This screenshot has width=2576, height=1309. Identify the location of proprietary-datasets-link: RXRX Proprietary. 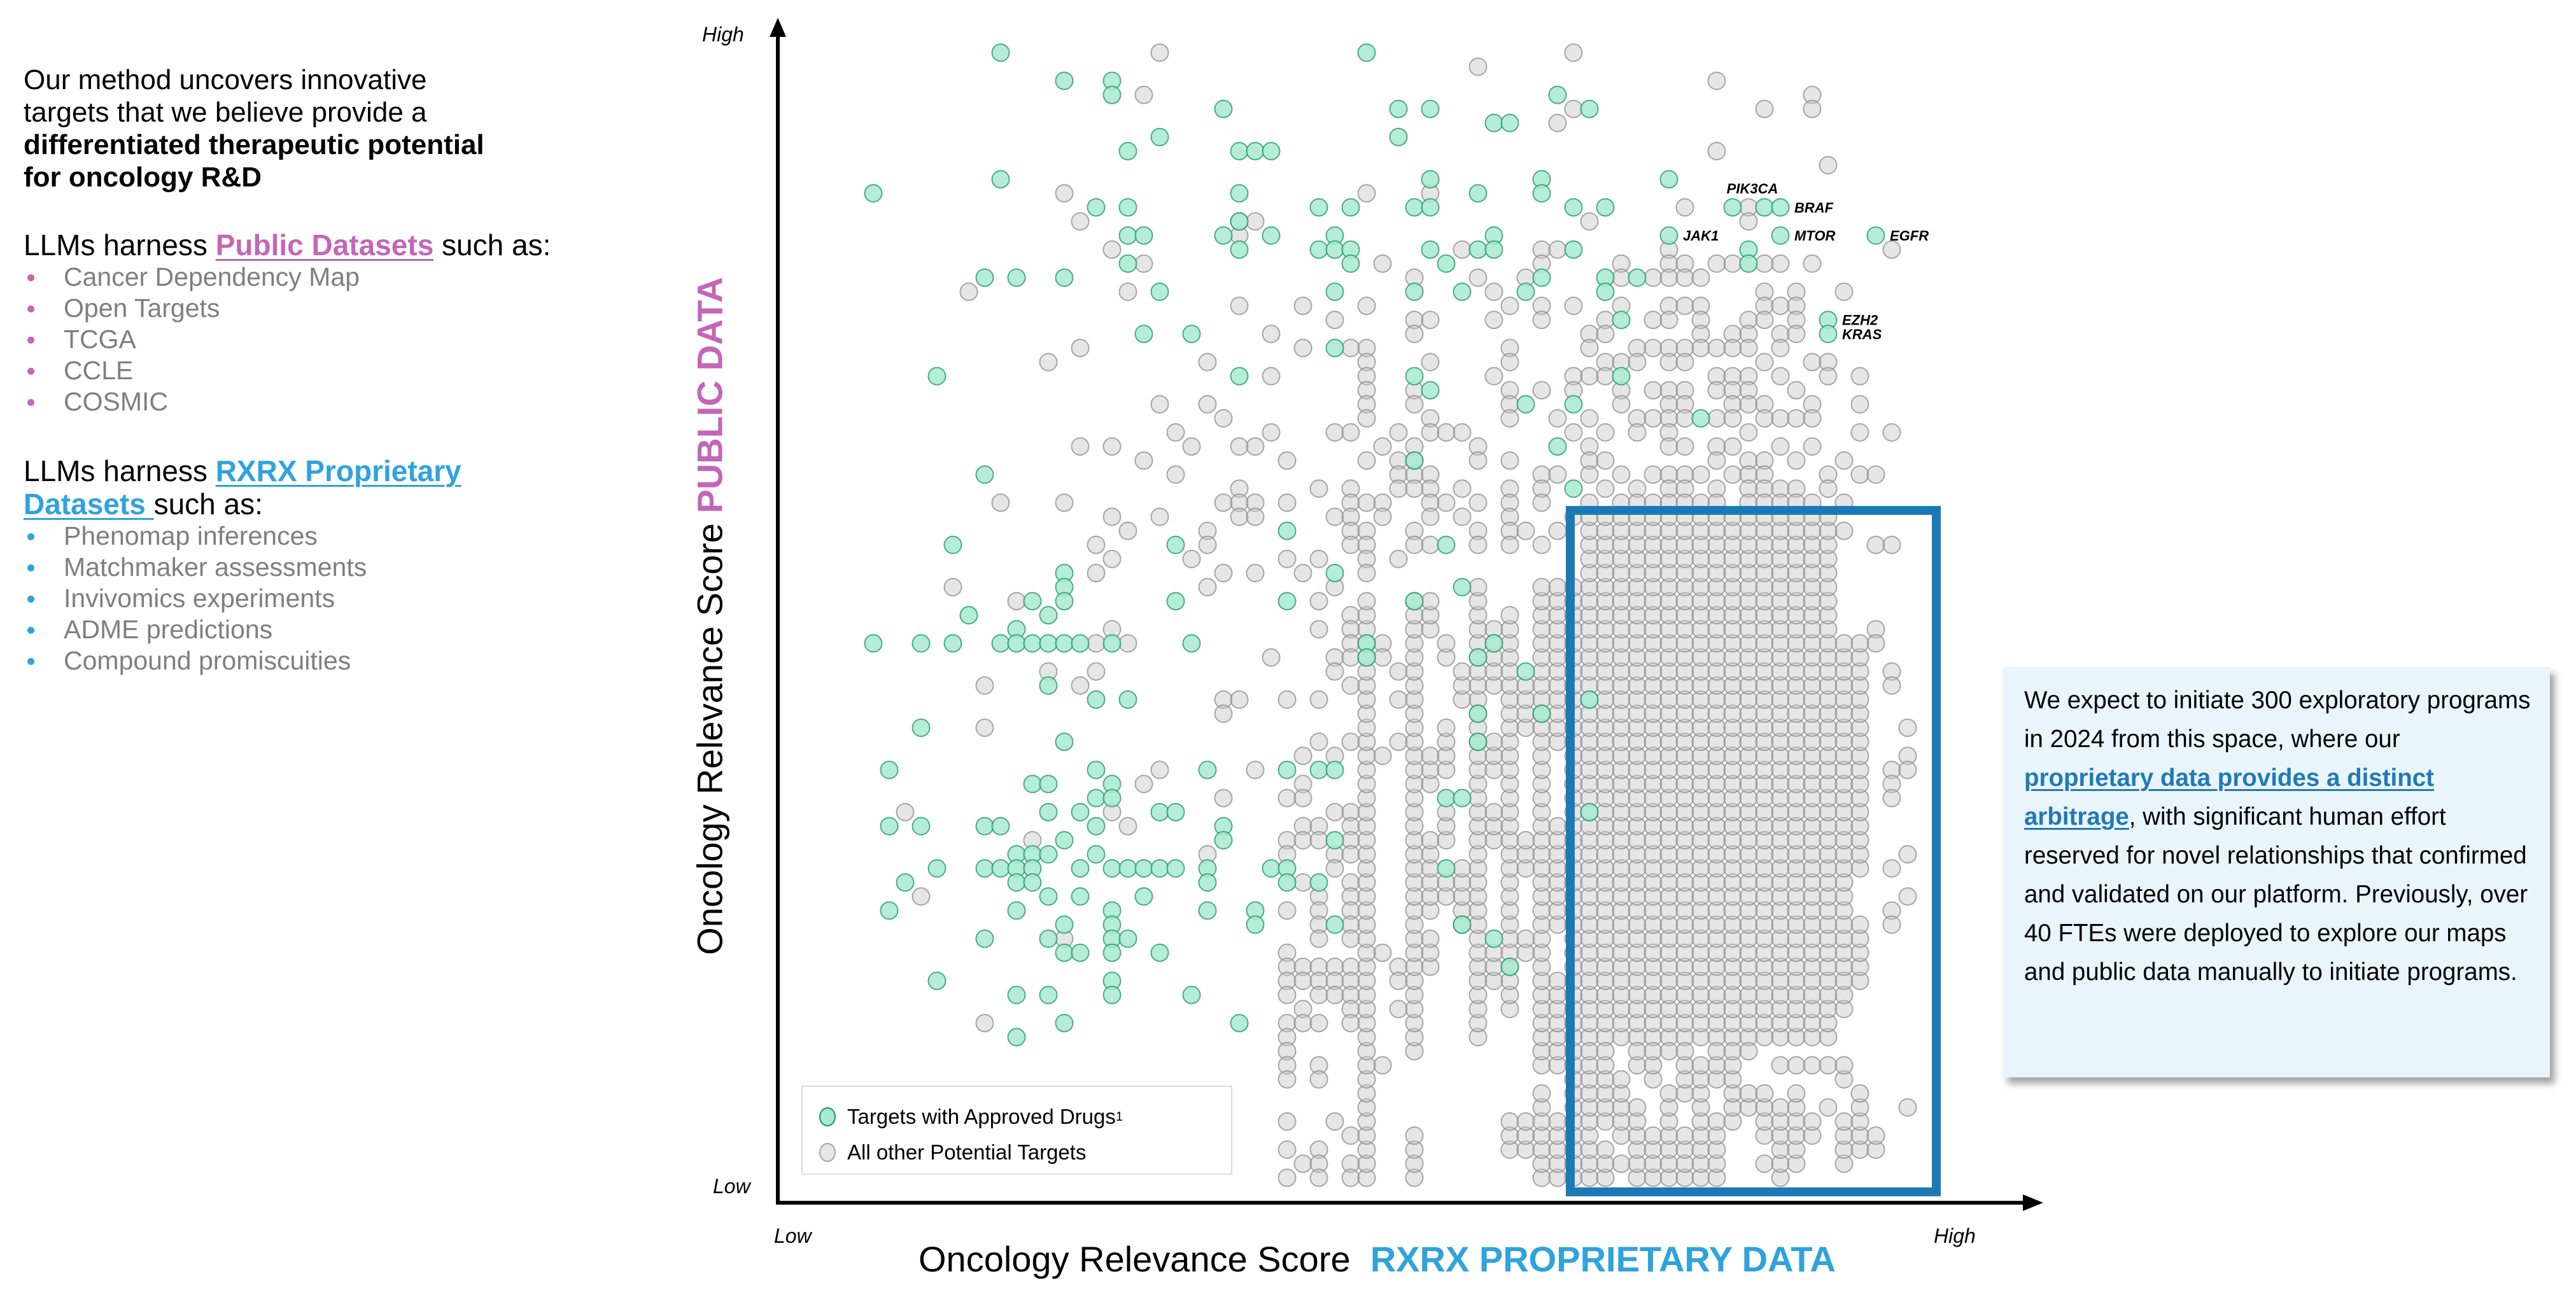
(338, 470).